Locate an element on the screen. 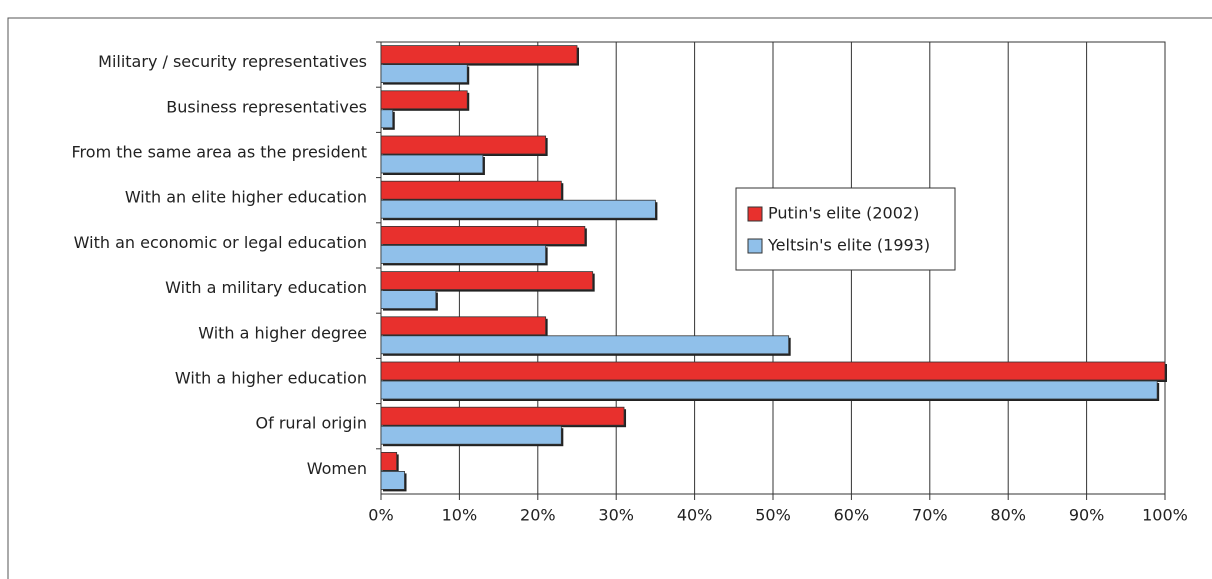 The width and height of the screenshot is (1212, 579). x-tick-label: 50% is located at coordinates (773, 515).